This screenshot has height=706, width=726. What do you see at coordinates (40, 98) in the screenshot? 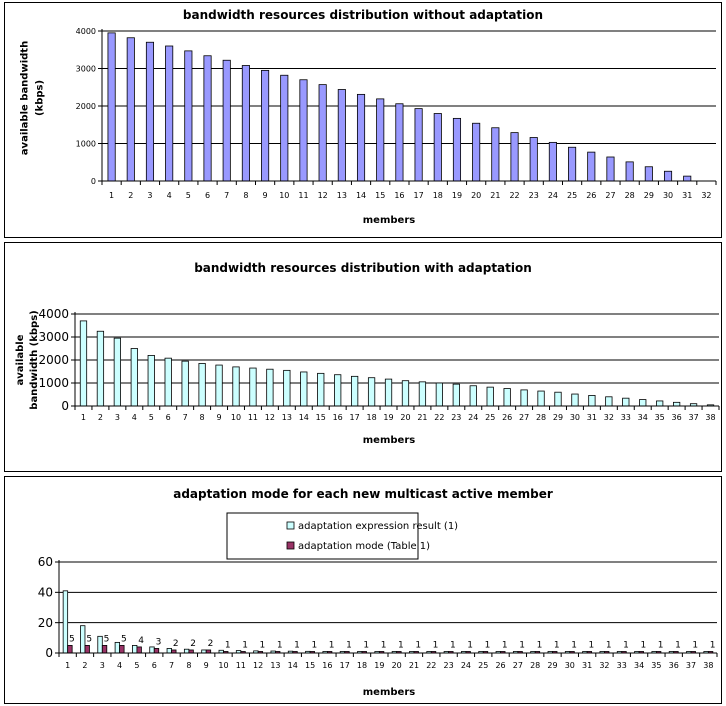
I see `y-axis-label: (kbps)` at bounding box center [40, 98].